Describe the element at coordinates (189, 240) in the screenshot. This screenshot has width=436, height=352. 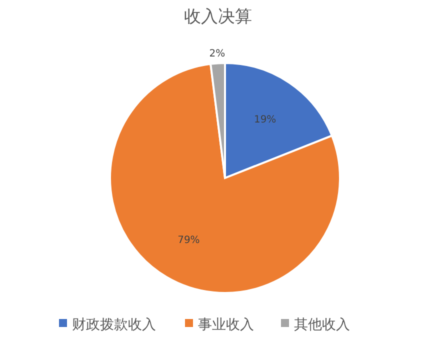
I see `data-label: 79%` at that location.